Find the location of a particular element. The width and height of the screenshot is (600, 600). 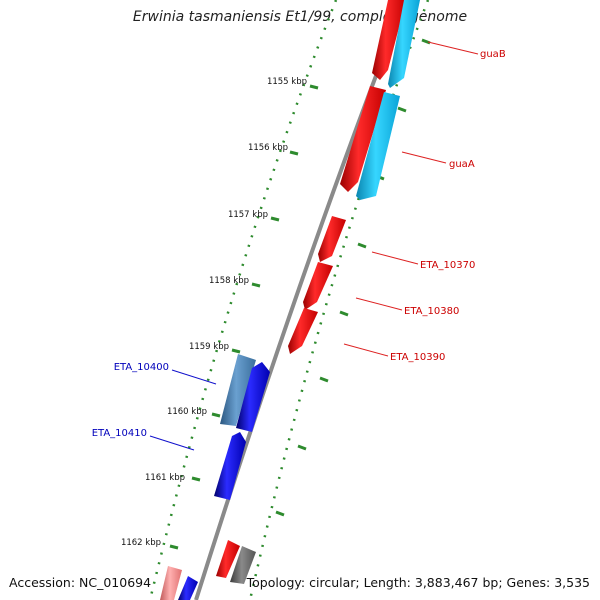

gene-eta10400-steel-feature is located at coordinates (238, 390).